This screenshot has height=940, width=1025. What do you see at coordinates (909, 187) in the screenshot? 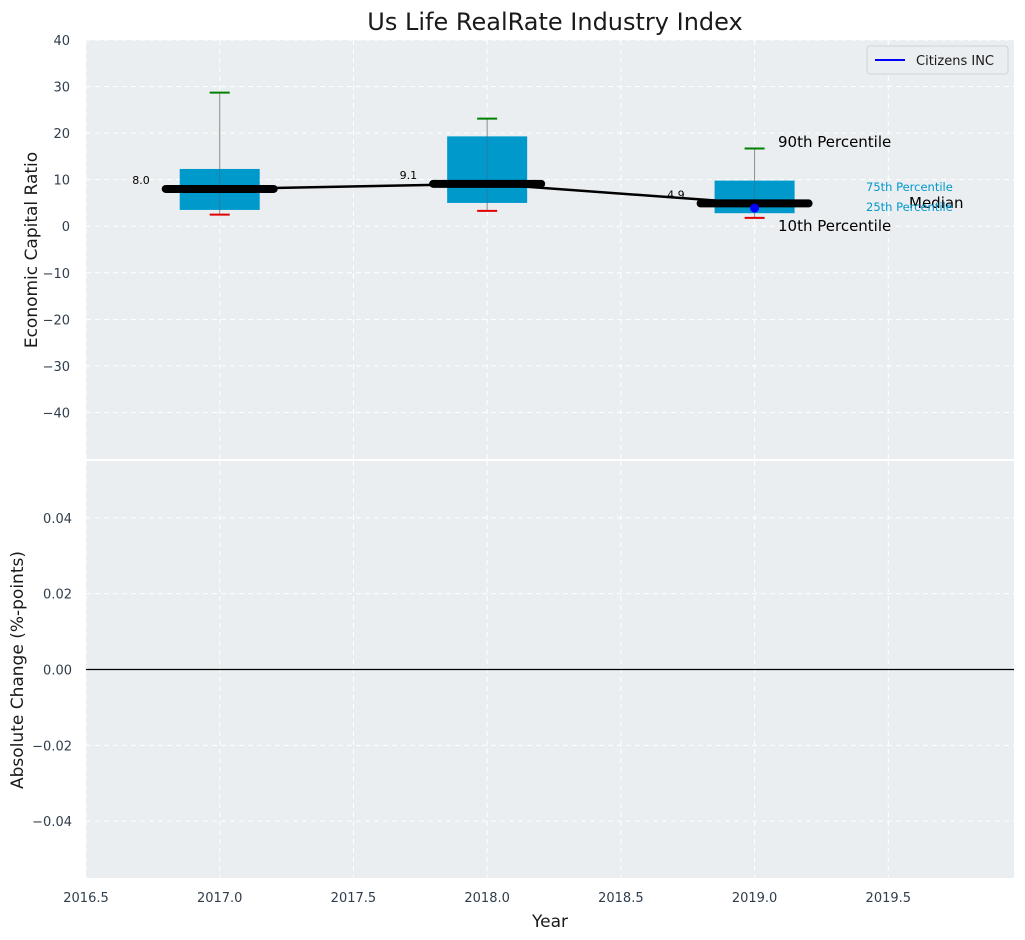
I see `annotation-75th-percentile: 75th Percentile` at bounding box center [909, 187].